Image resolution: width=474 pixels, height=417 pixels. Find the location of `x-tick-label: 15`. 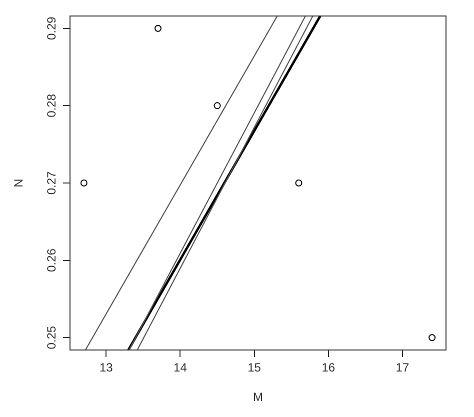

x-tick-label: 15 is located at coordinates (255, 367).